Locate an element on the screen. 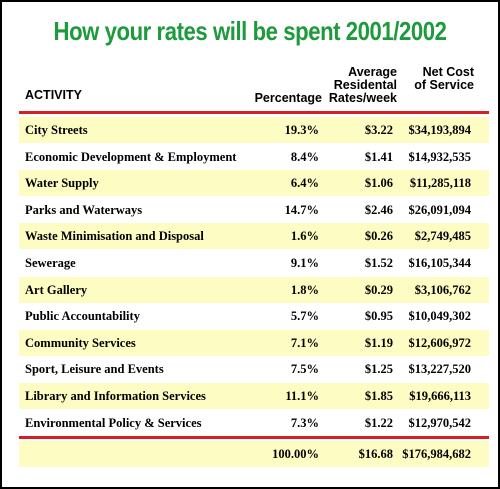 The image size is (500, 489). cell: $34,193,894 is located at coordinates (440, 130).